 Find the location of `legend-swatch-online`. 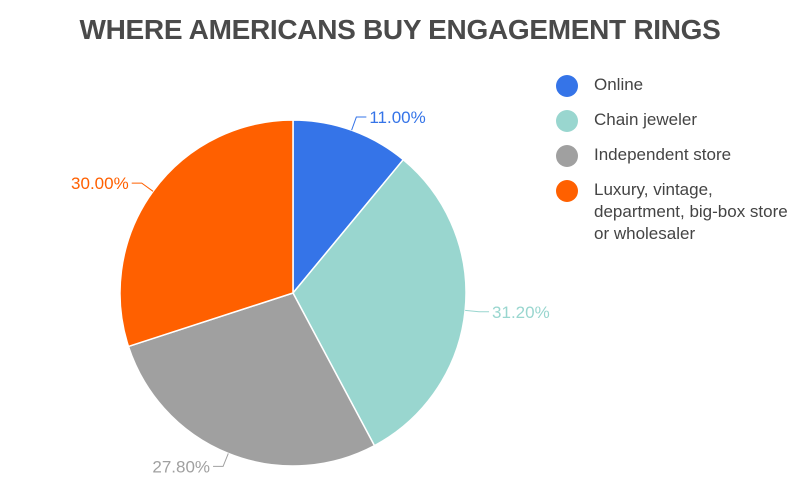

legend-swatch-online is located at coordinates (567, 86).